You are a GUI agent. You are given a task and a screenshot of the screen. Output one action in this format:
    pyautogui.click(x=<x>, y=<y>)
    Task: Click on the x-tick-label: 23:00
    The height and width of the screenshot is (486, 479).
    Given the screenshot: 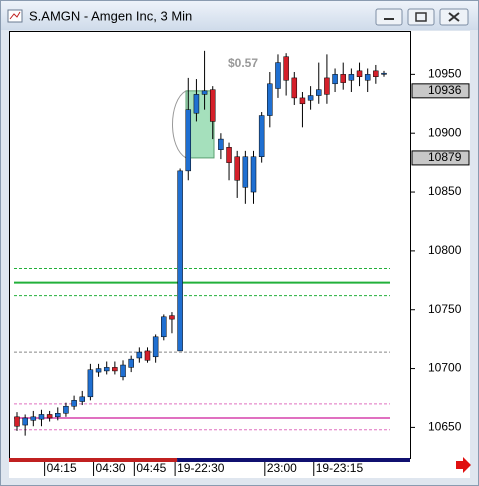 What is the action you would take?
    pyautogui.click(x=282, y=468)
    